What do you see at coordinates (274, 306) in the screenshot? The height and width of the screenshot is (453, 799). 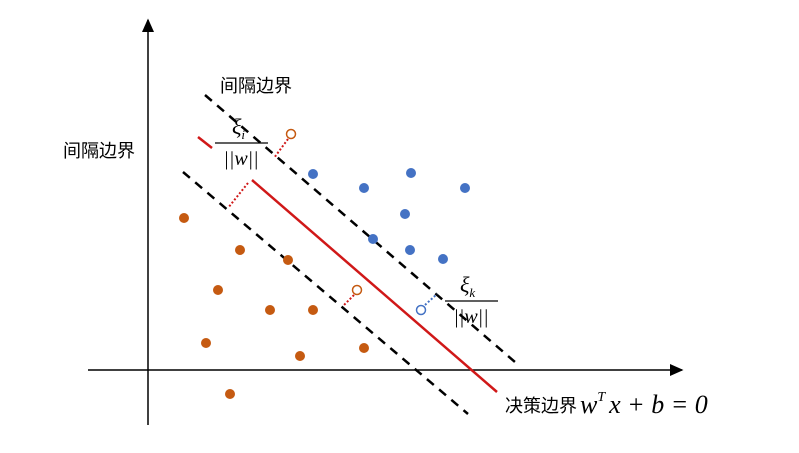 I see `negative-points` at bounding box center [274, 306].